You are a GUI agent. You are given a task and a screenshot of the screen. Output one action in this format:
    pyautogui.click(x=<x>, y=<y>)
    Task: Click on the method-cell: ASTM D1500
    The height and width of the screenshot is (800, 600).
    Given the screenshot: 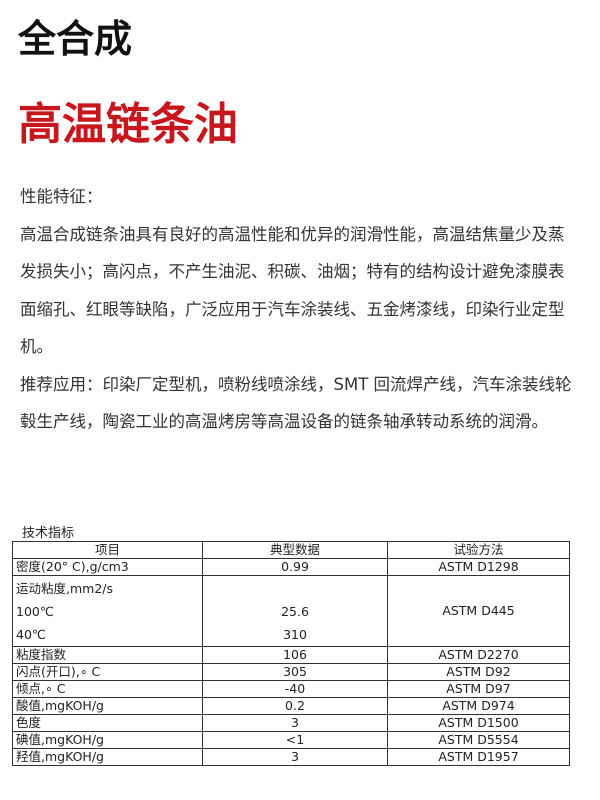 What is the action you would take?
    pyautogui.click(x=478, y=723)
    